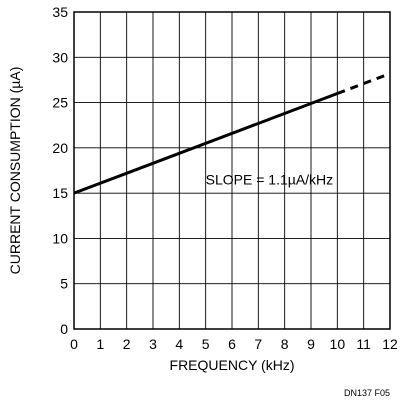 This screenshot has width=402, height=402. I want to click on y-tick-label: 20, so click(60, 148).